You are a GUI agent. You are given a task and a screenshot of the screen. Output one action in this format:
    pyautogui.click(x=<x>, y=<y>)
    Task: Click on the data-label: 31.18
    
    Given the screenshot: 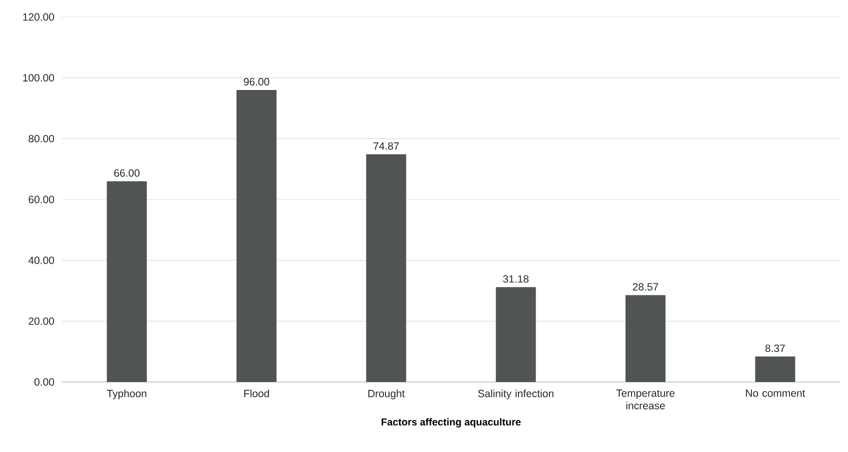 What is the action you would take?
    pyautogui.click(x=516, y=279)
    